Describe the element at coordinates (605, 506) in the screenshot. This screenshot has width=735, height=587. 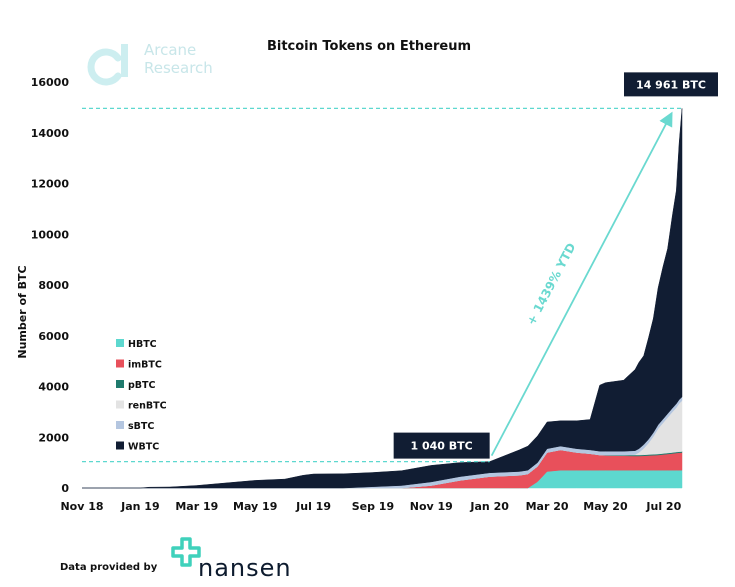
I see `x-tick-label: May 20` at that location.